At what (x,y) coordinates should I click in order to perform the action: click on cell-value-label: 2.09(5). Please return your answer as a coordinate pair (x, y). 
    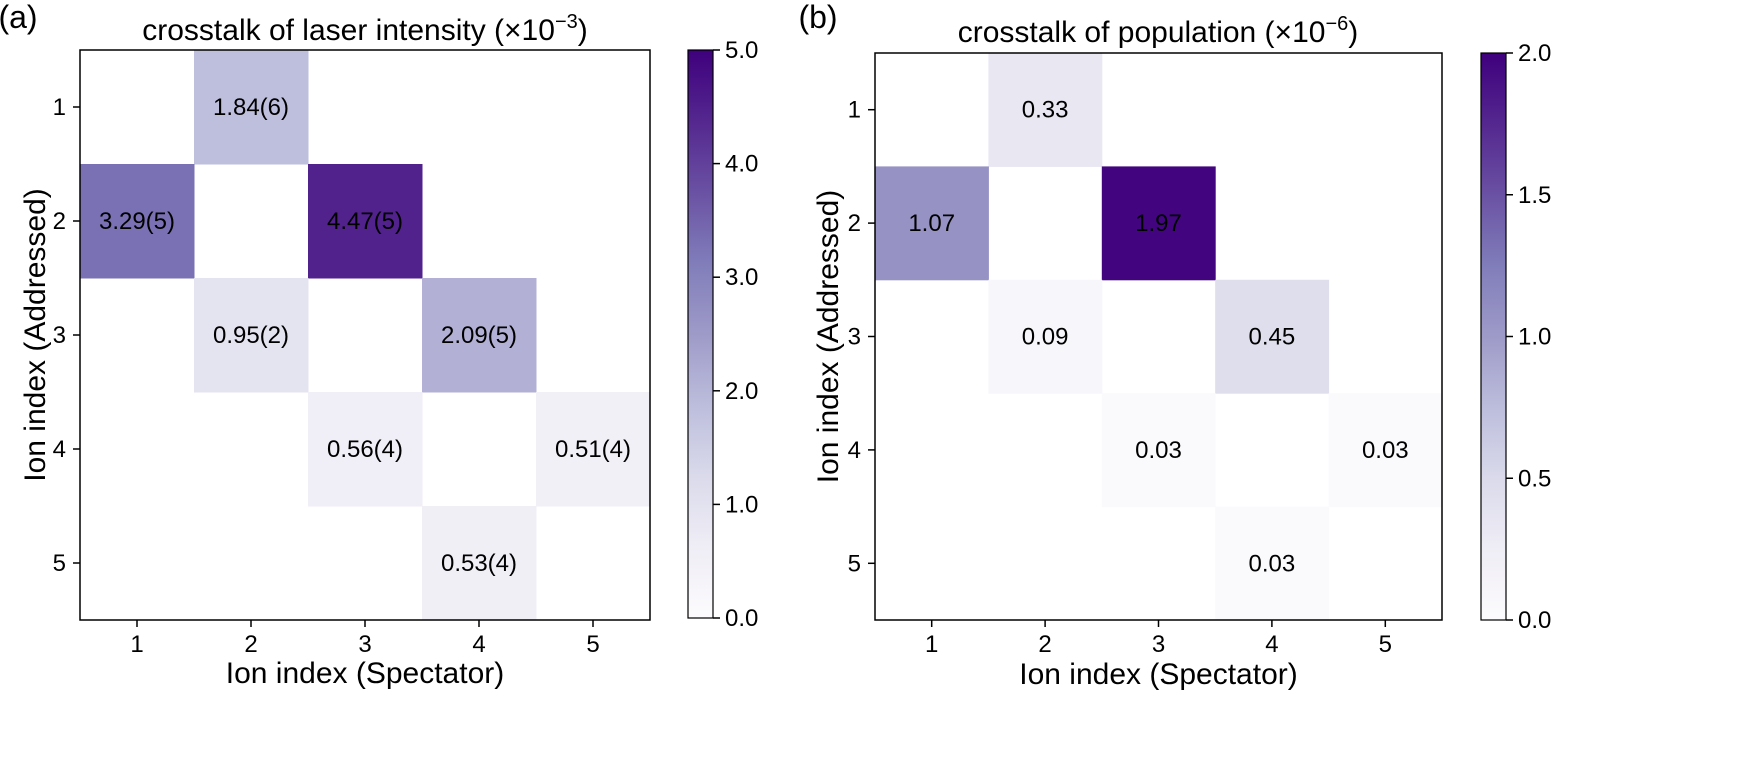
    Looking at the image, I should click on (479, 335).